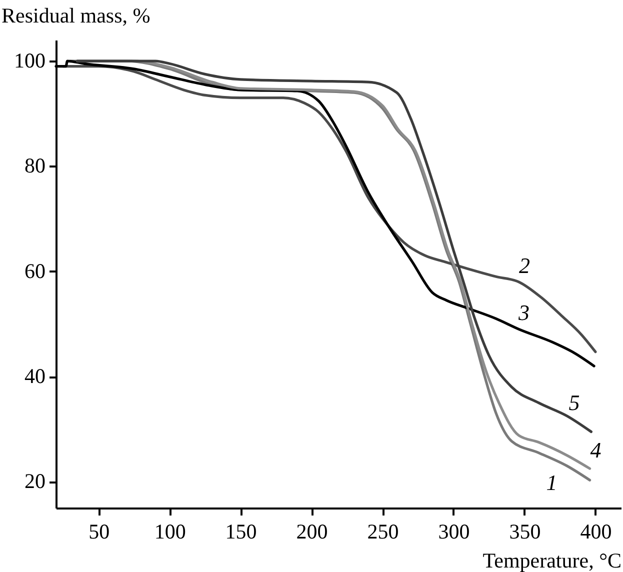 The image size is (623, 572). I want to click on x-tick-label: 250, so click(383, 532).